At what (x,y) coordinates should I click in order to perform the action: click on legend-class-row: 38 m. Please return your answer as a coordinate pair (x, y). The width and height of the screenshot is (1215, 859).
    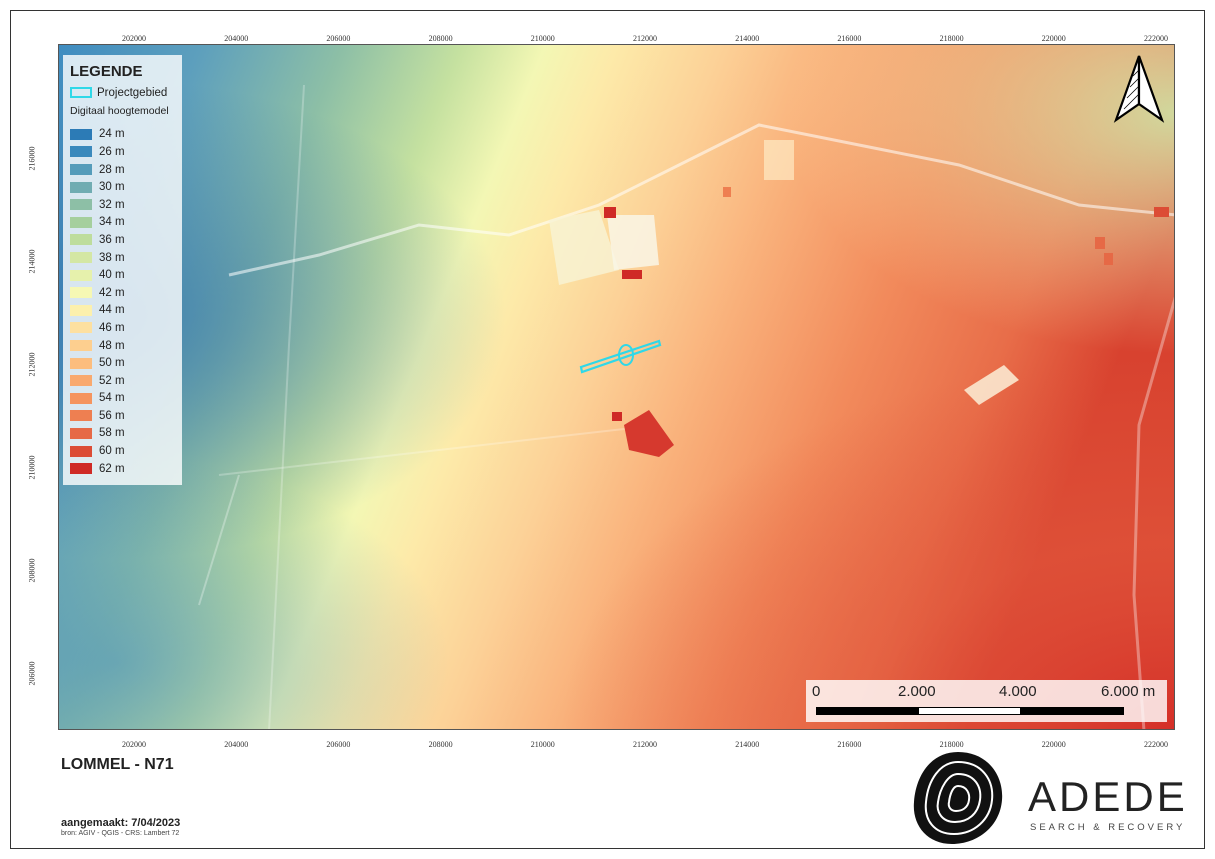
    Looking at the image, I should click on (122, 258).